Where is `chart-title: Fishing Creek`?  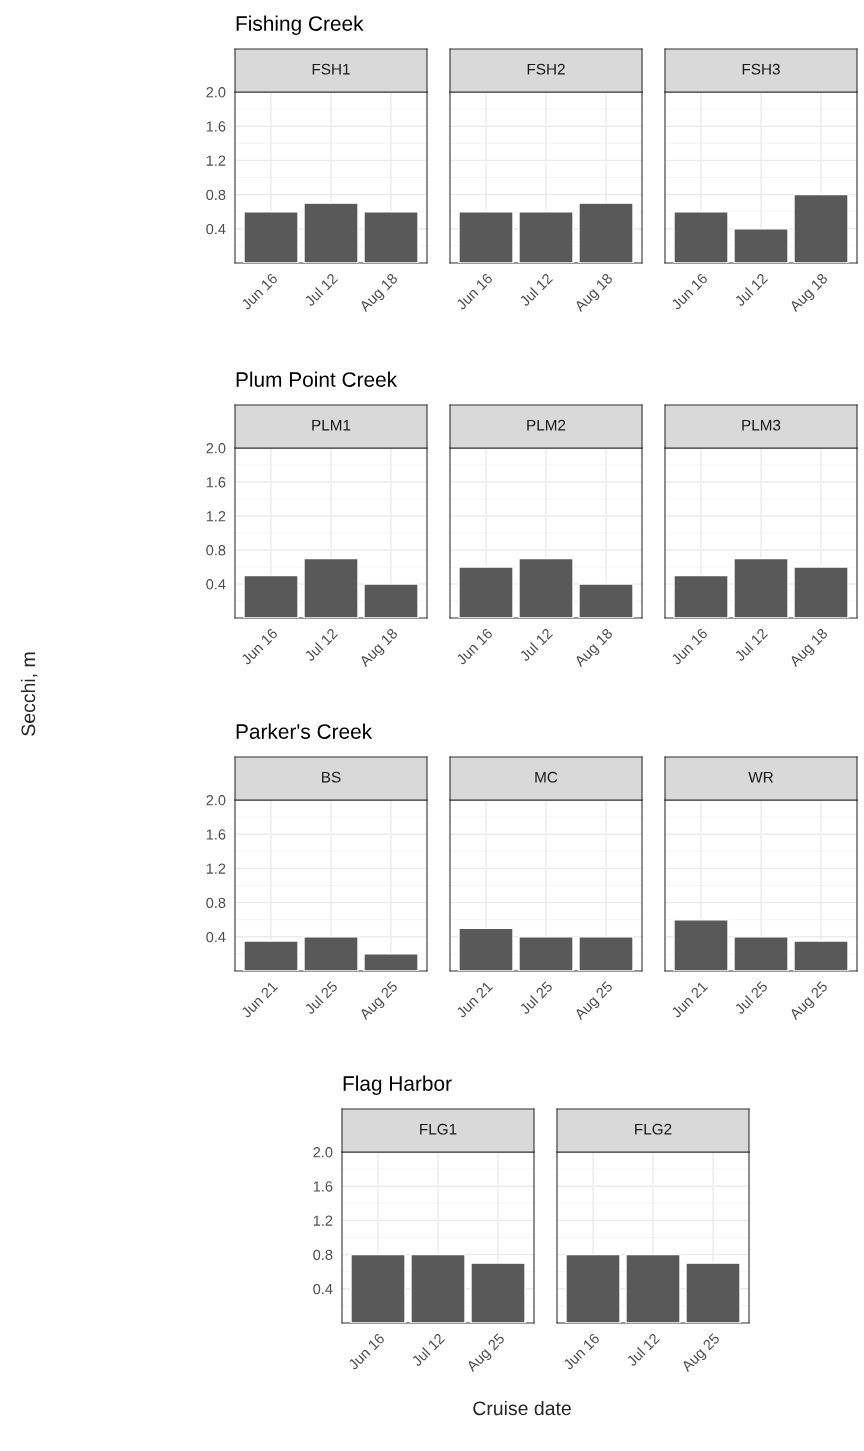 chart-title: Fishing Creek is located at coordinates (300, 25).